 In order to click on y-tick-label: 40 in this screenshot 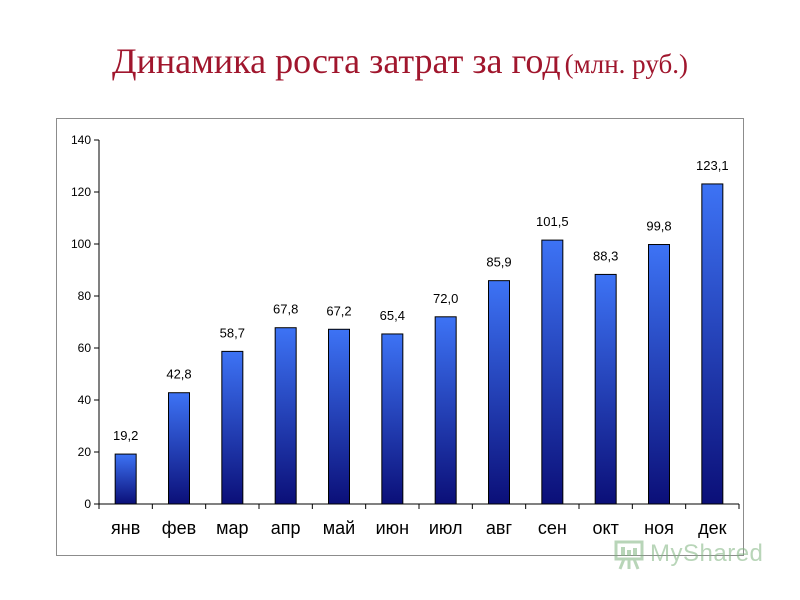, I will do `click(85, 400)`.